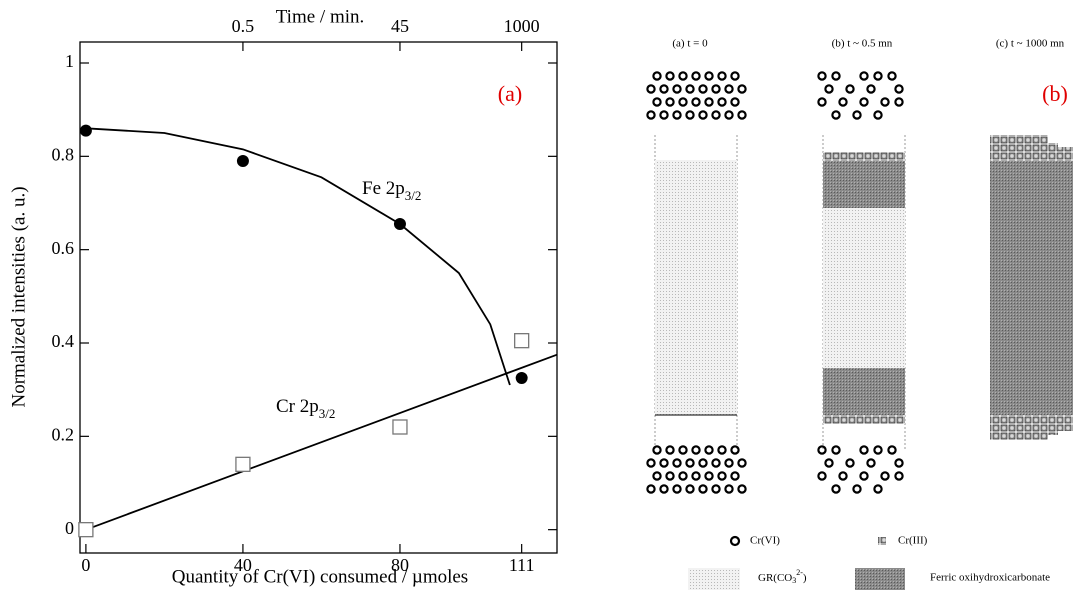  What do you see at coordinates (327, 413) in the screenshot?
I see `annotation-sub: 3/2` at bounding box center [327, 413].